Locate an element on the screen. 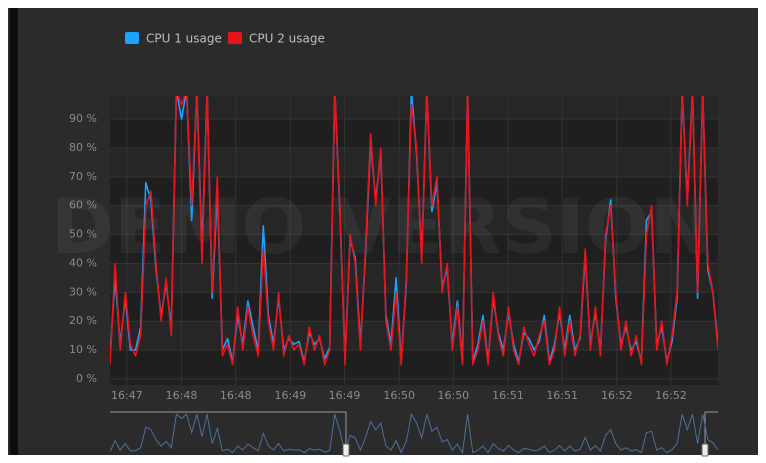 Image resolution: width=766 pixels, height=463 pixels. y-tick-label: 0 % is located at coordinates (86, 378).